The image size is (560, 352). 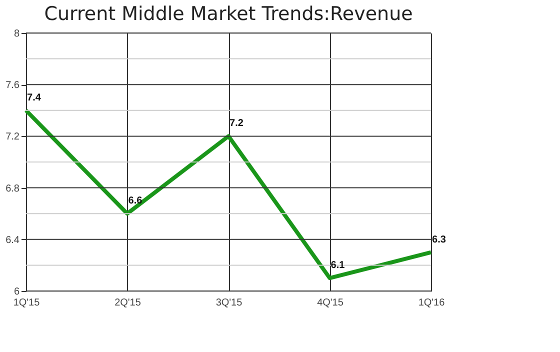 I want to click on data-label: 6.1, so click(x=338, y=266).